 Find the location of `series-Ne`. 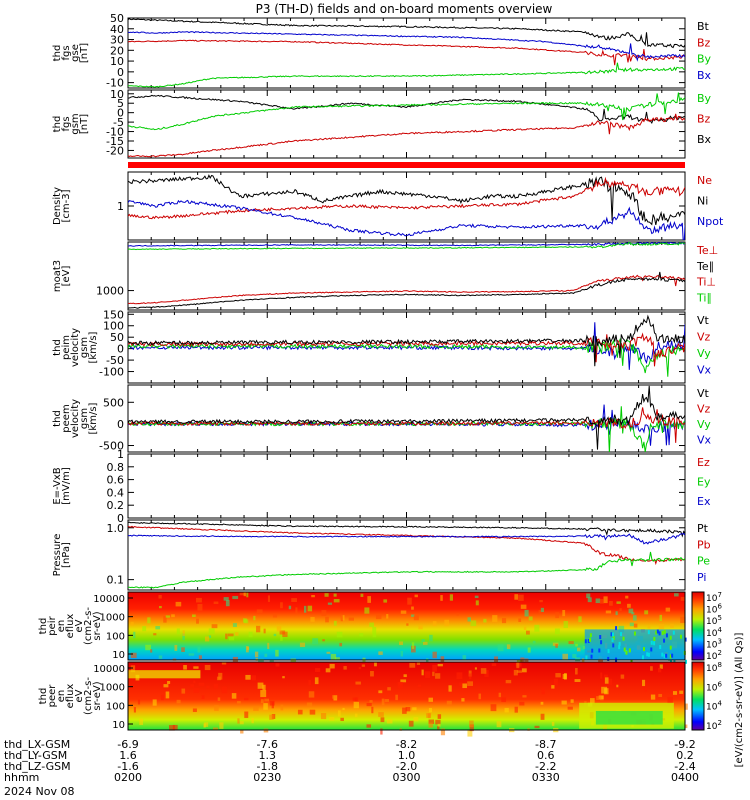

series-Ne is located at coordinates (406, 198).